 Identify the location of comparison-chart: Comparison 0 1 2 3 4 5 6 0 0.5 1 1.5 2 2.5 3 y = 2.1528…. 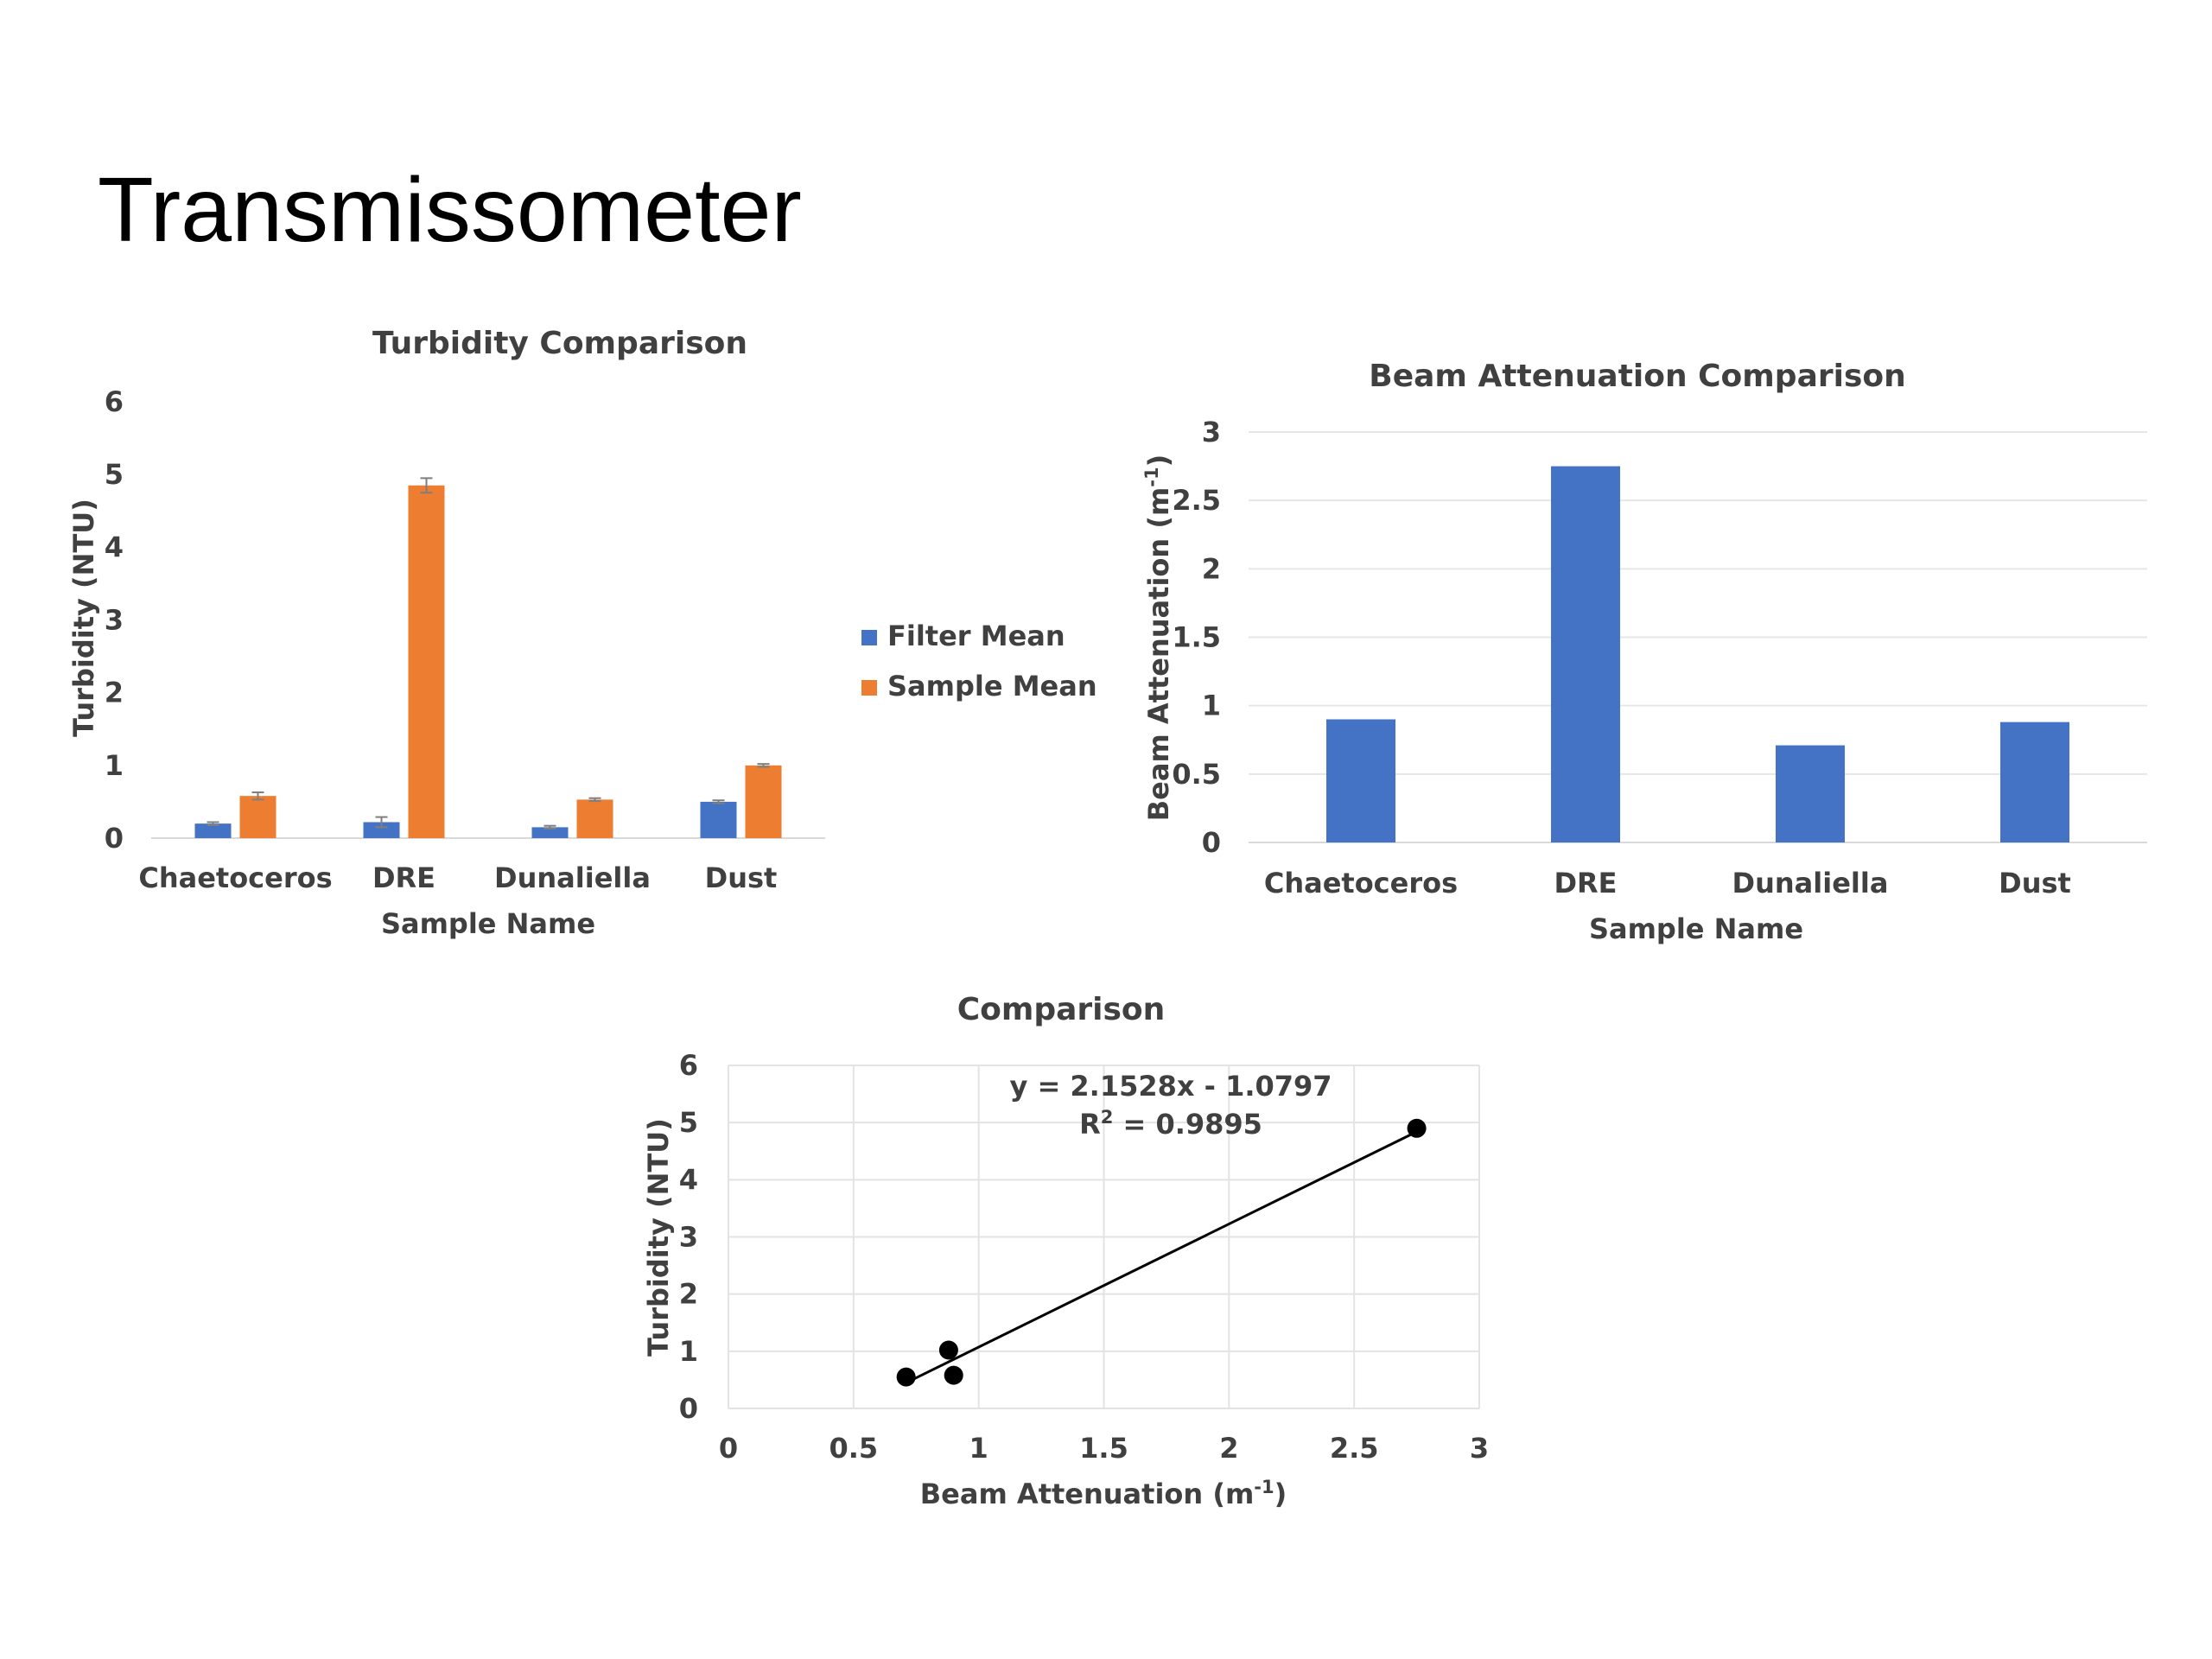
(1065, 1251).